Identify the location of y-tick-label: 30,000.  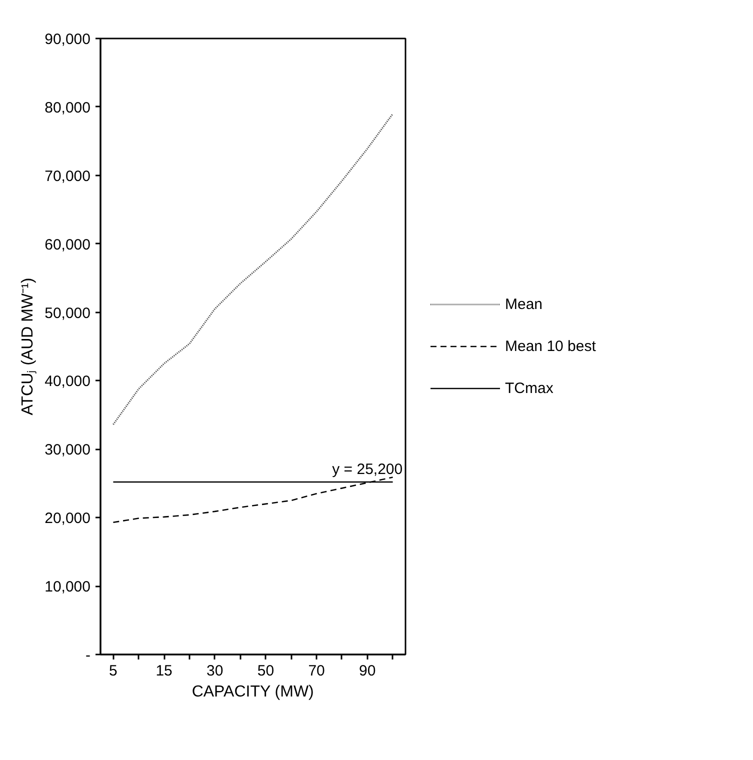
(67, 450).